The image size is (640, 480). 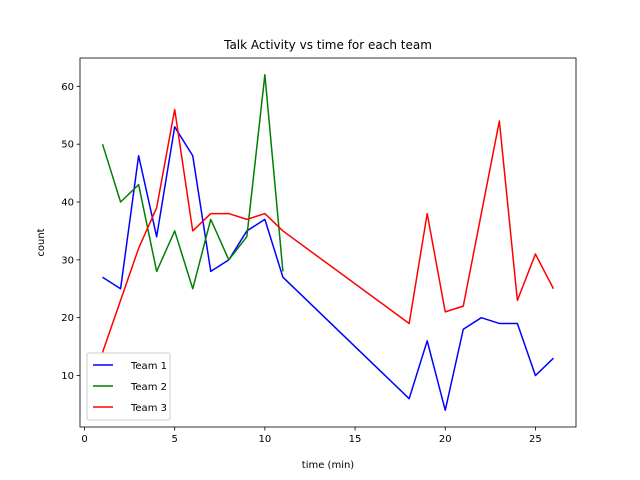 What do you see at coordinates (328, 465) in the screenshot?
I see `x-axis-label: time (min)` at bounding box center [328, 465].